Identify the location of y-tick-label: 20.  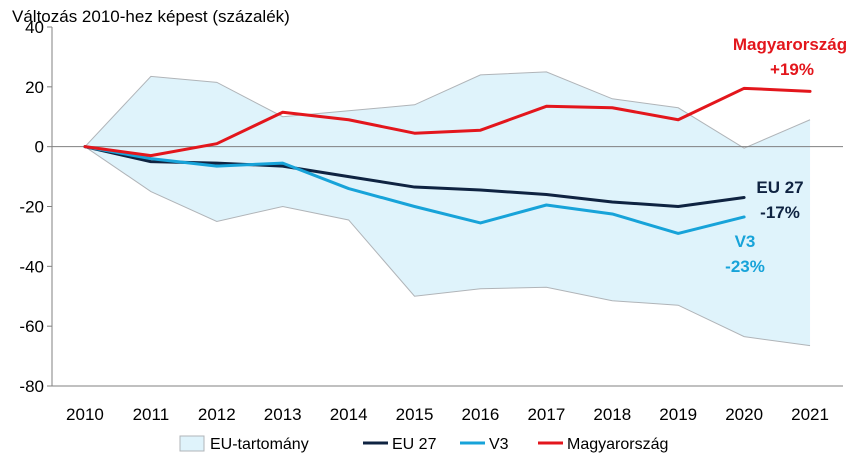
(34, 87).